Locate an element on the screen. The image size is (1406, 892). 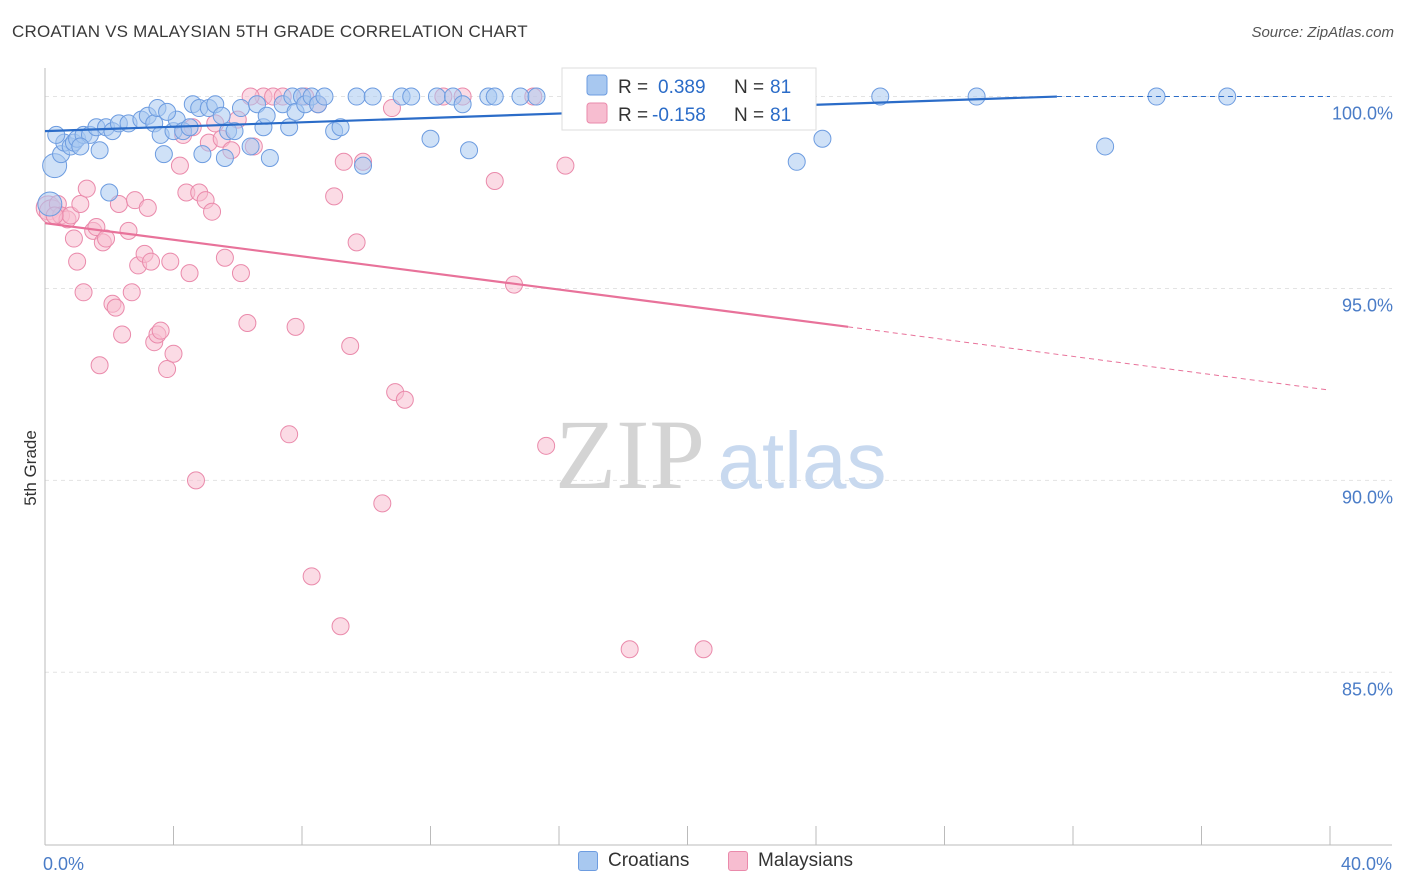
croatians-trend-line is located at coordinates (550, 114).